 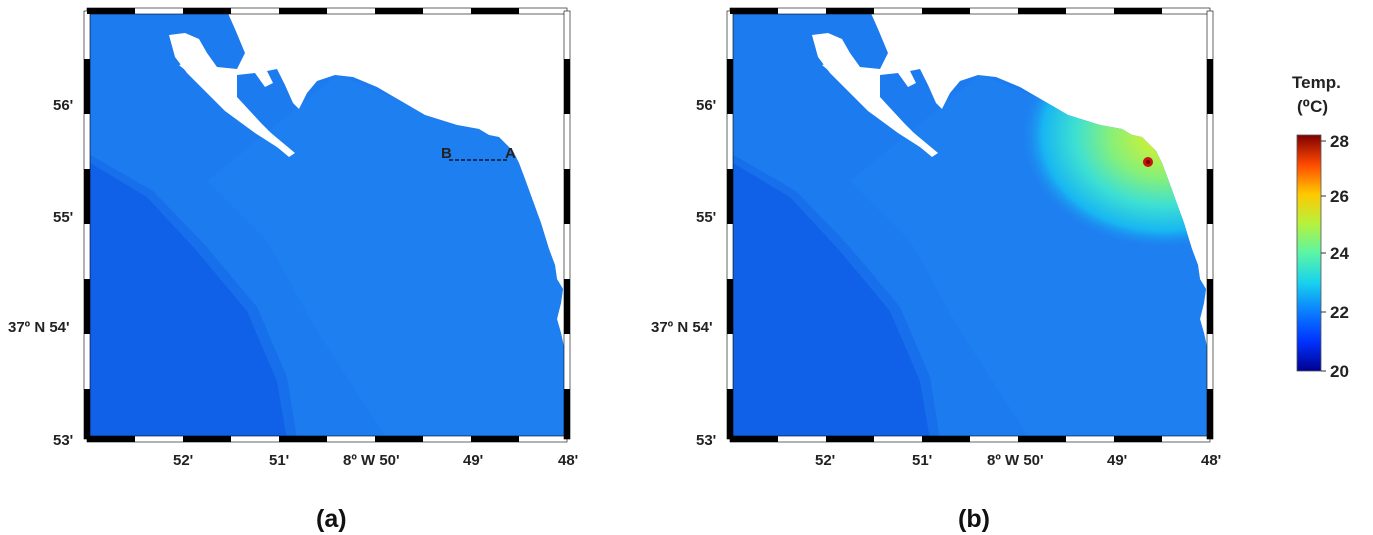 What do you see at coordinates (1339, 141) in the screenshot?
I see `colorbar-tick-28: 28` at bounding box center [1339, 141].